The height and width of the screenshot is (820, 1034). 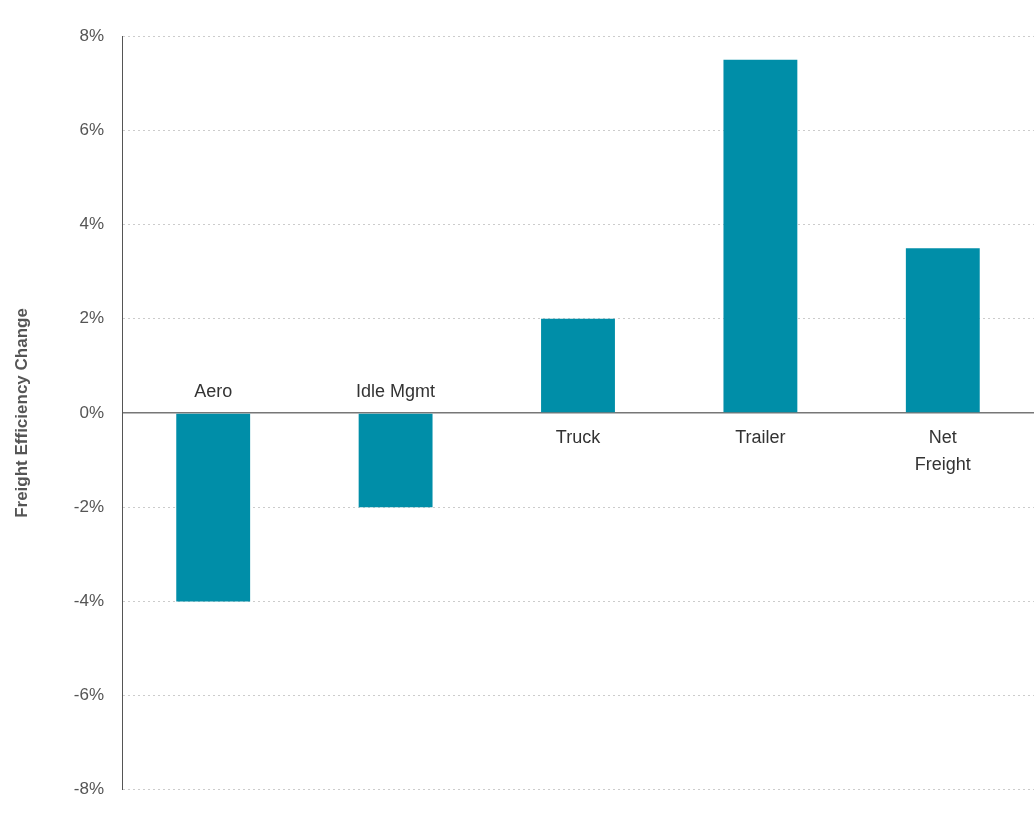 I want to click on x-tick-label: Truck, so click(x=578, y=436).